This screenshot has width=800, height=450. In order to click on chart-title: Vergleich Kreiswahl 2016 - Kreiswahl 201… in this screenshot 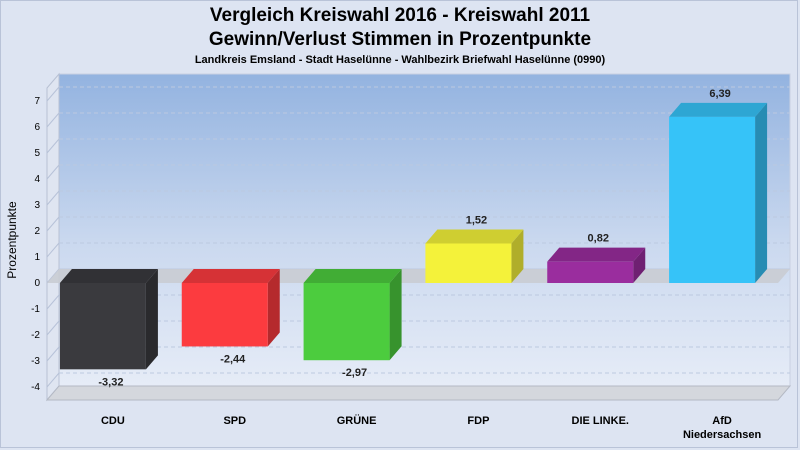, I will do `click(400, 15)`.